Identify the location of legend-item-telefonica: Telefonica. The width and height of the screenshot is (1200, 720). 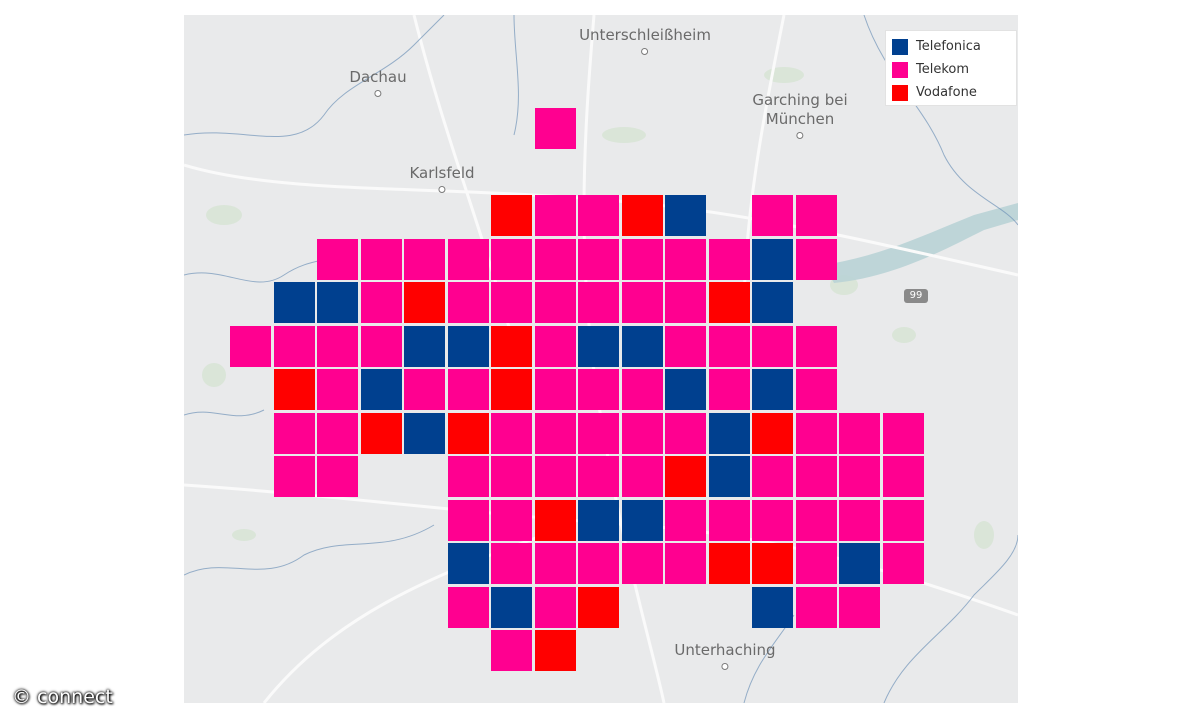
(951, 46).